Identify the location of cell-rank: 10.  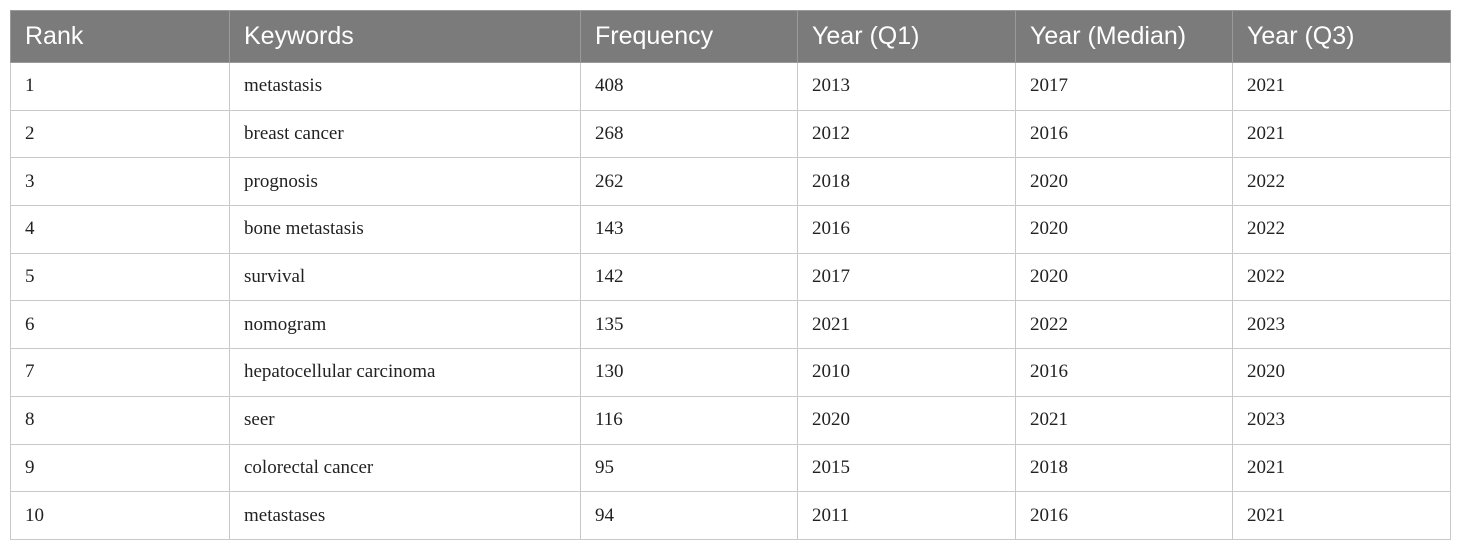
(120, 515).